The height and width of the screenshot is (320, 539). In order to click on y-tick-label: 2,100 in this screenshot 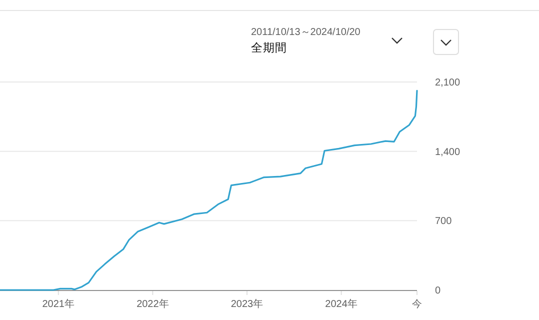, I will do `click(447, 83)`.